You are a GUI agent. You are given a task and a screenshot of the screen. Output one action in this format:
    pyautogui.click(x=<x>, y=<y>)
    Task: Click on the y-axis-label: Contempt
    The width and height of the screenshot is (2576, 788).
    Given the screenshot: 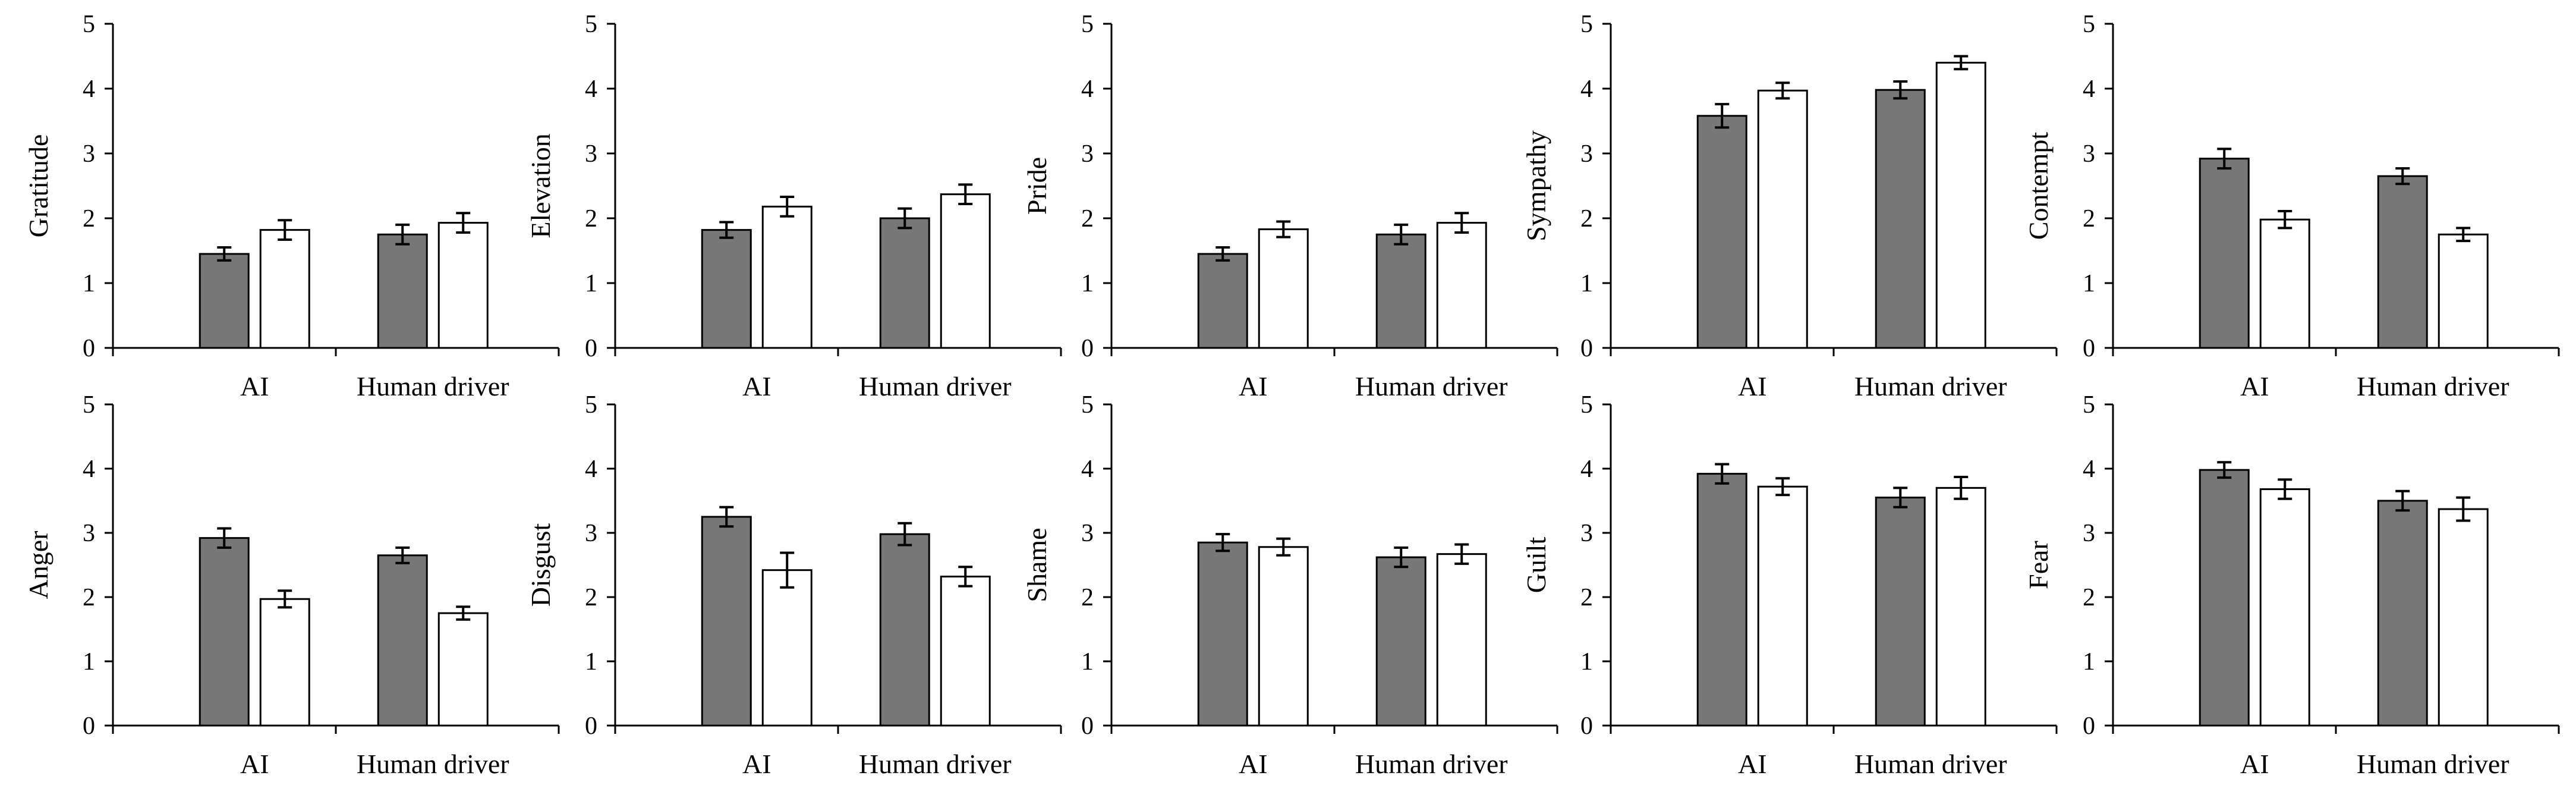 What is the action you would take?
    pyautogui.click(x=2038, y=186)
    